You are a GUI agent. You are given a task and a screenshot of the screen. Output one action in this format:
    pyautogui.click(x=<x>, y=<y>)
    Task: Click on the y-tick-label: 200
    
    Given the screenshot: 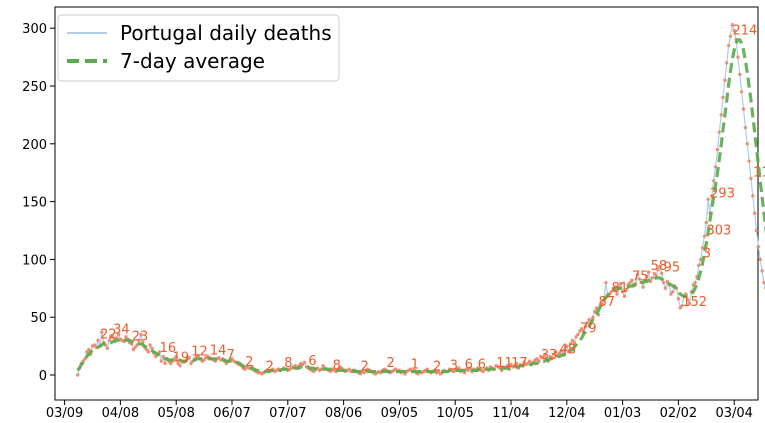 What is the action you would take?
    pyautogui.click(x=34, y=145)
    